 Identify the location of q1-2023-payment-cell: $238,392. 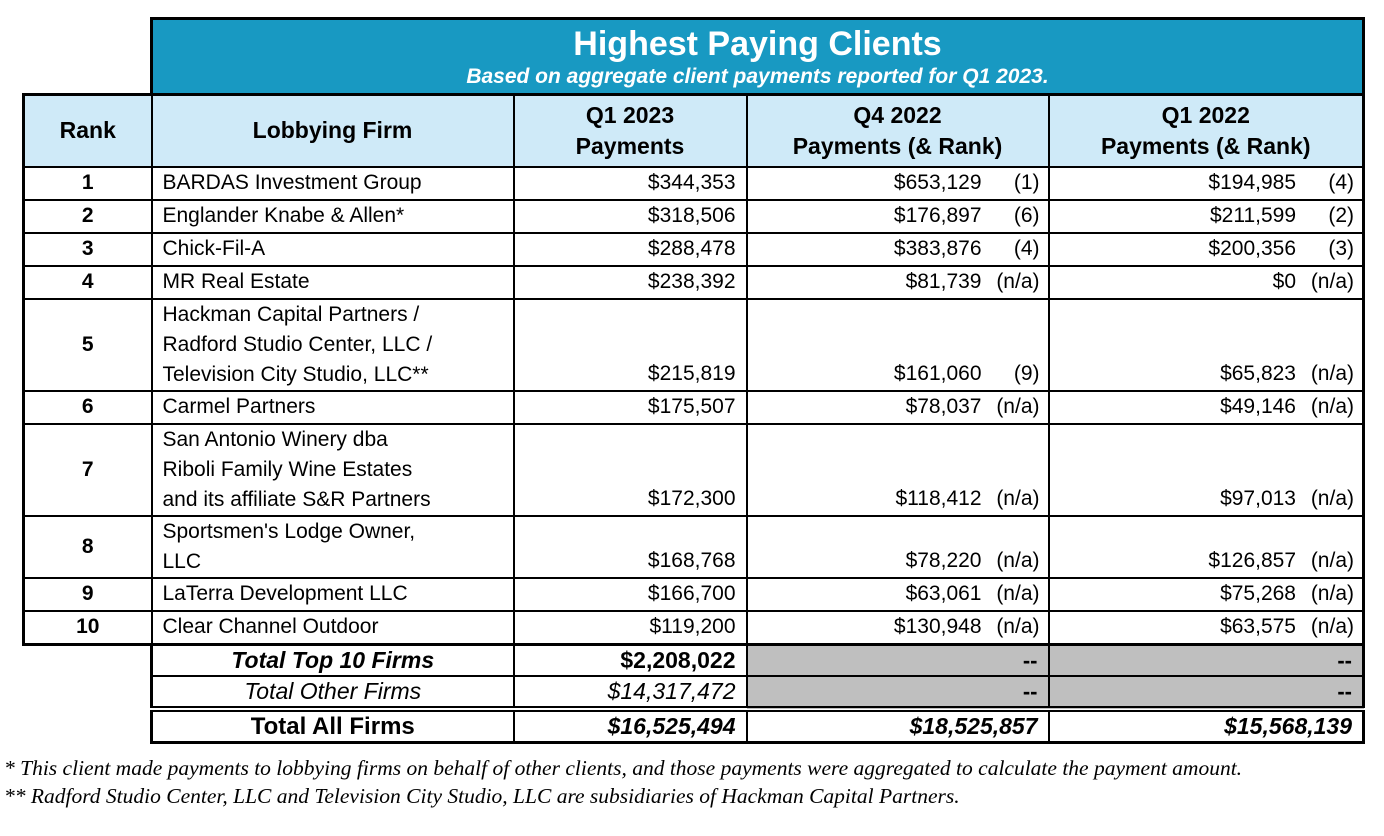
(630, 282).